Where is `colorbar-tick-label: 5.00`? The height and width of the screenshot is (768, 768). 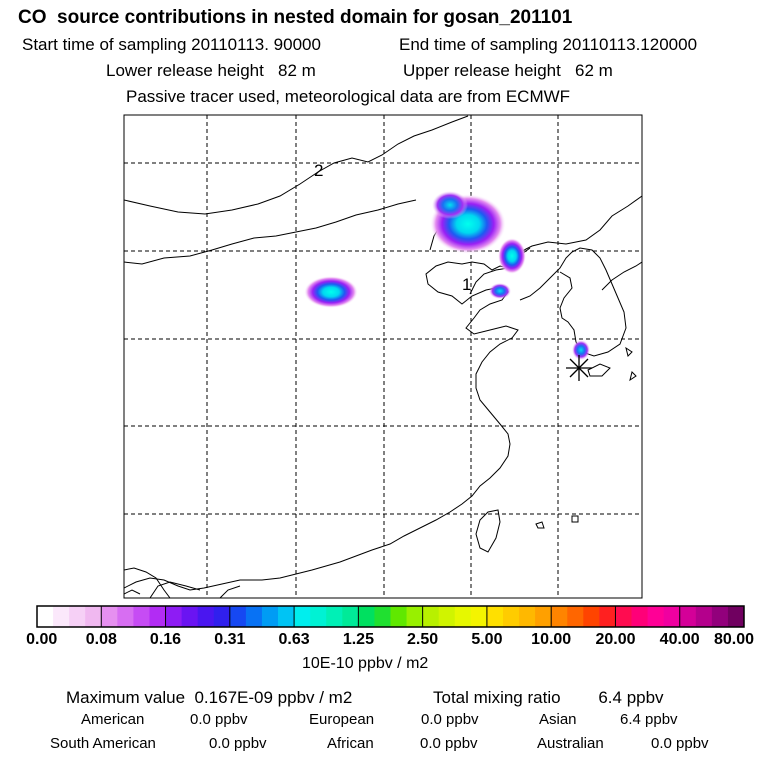 colorbar-tick-label: 5.00 is located at coordinates (487, 639).